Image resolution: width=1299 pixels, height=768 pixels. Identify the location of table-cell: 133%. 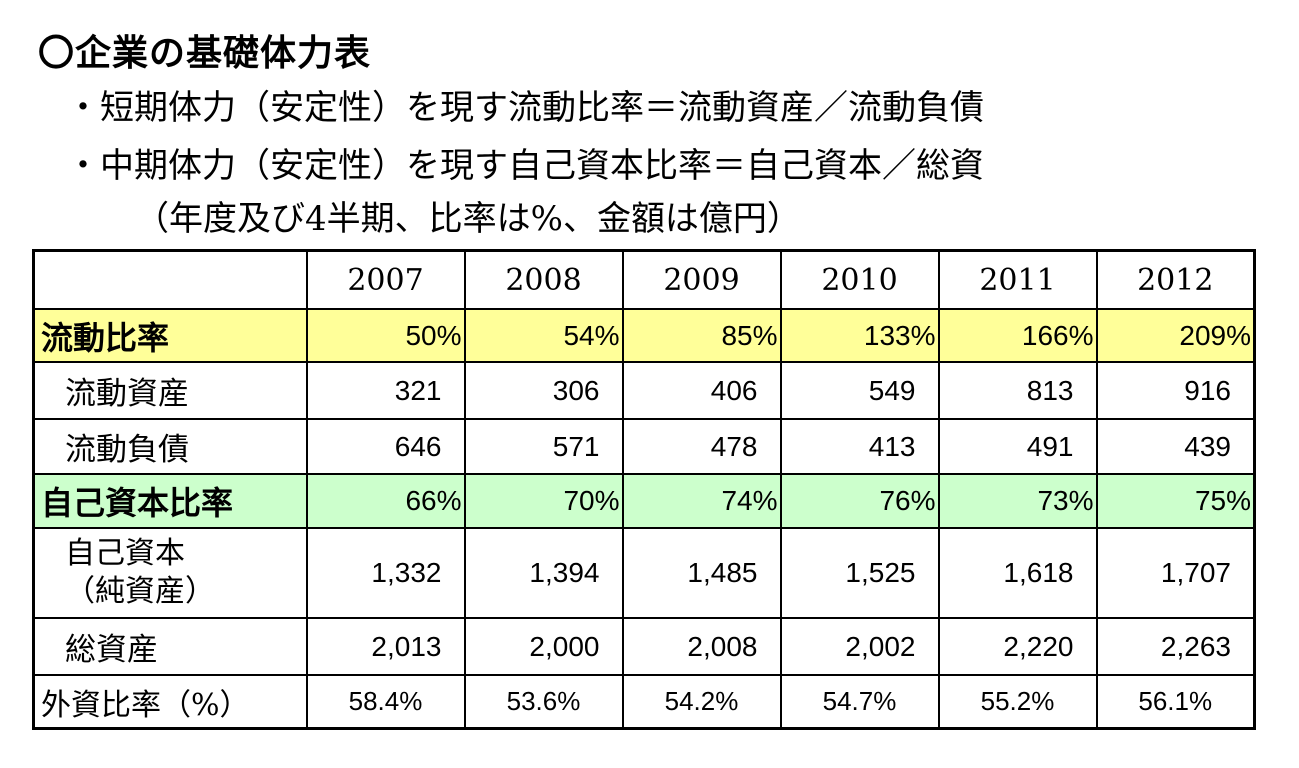
(859, 335).